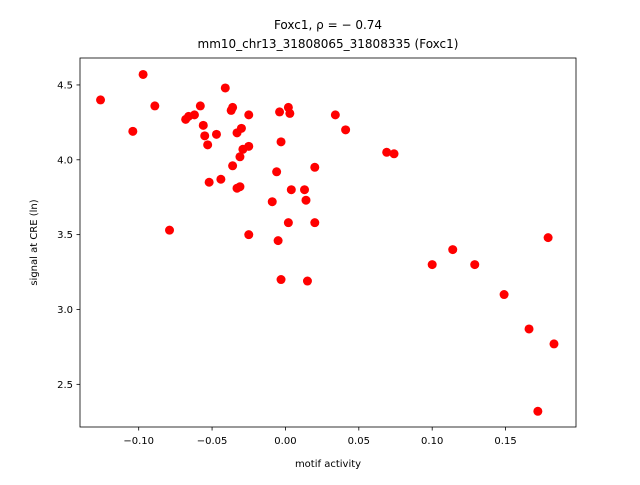  What do you see at coordinates (320, 437) in the screenshot?
I see `x-axis-ticks: −0.10 −0.05 0.00 0.05 0.10 0.15` at bounding box center [320, 437].